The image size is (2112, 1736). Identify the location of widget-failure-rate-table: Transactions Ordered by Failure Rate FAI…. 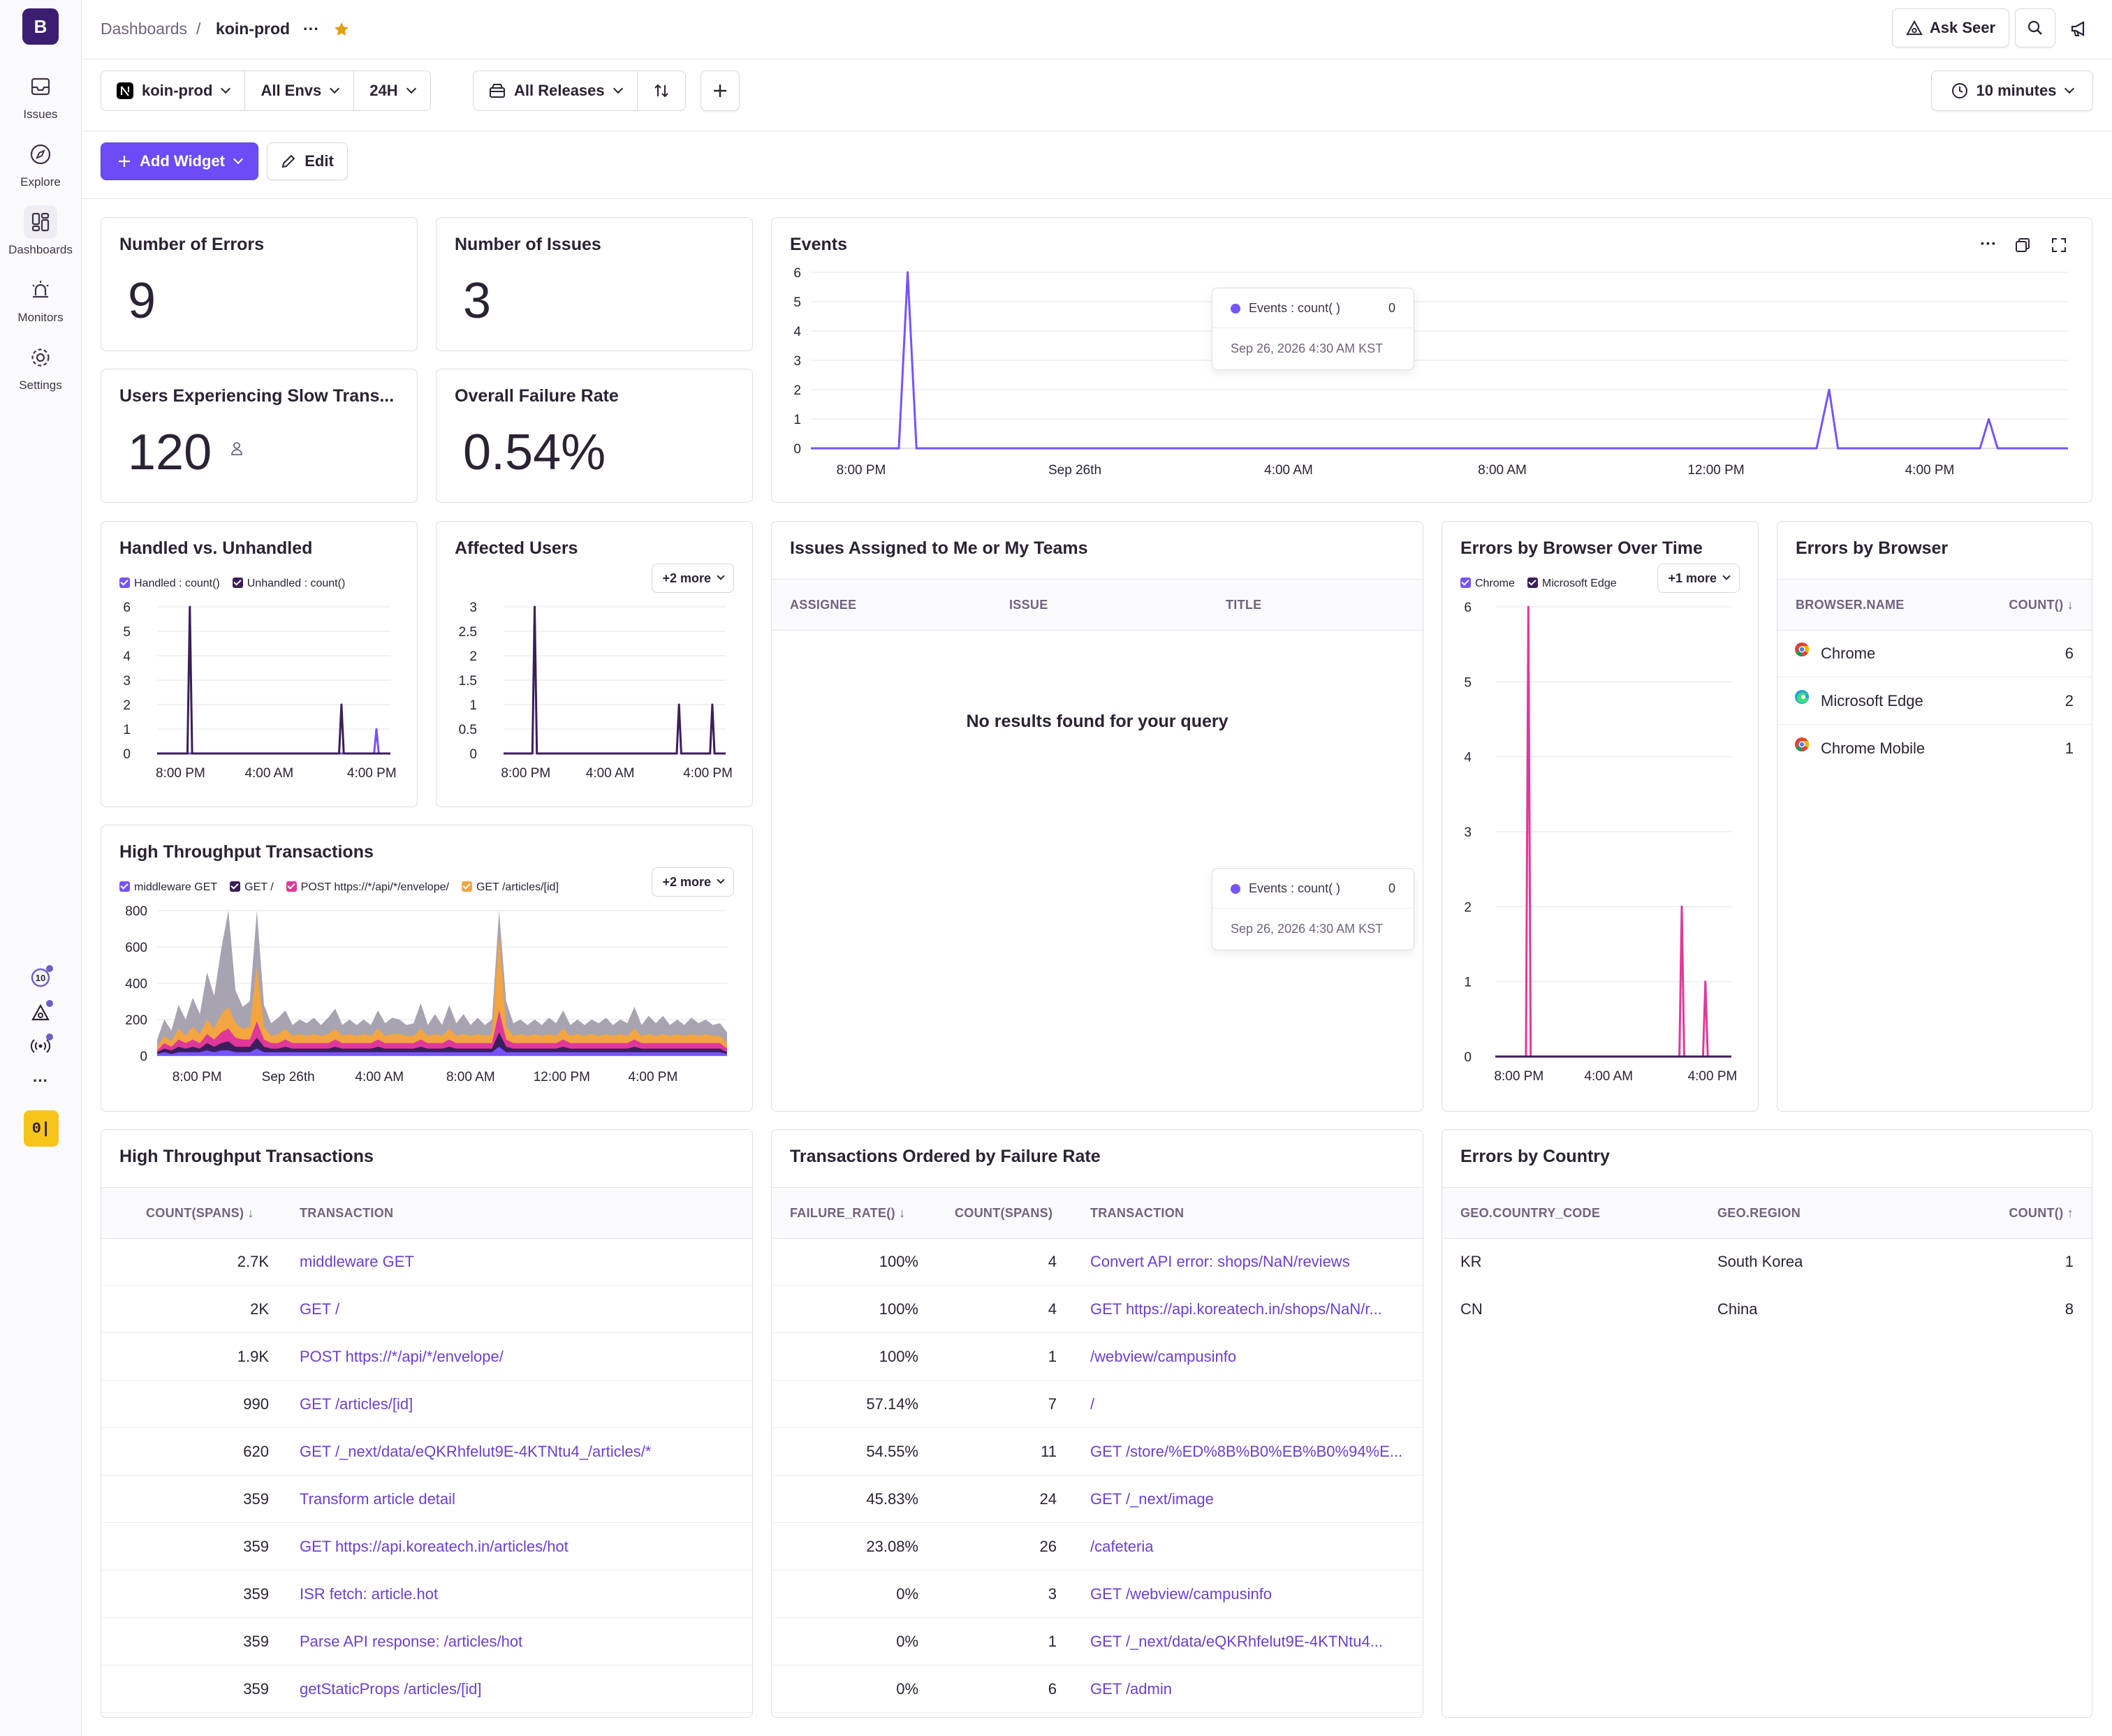
(1097, 1423).